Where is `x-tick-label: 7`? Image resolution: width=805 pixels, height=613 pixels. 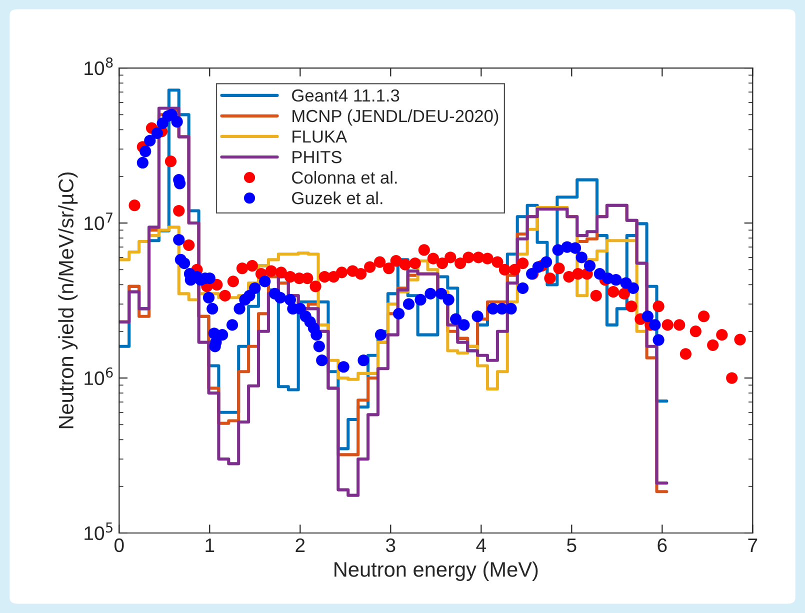 x-tick-label: 7 is located at coordinates (753, 545).